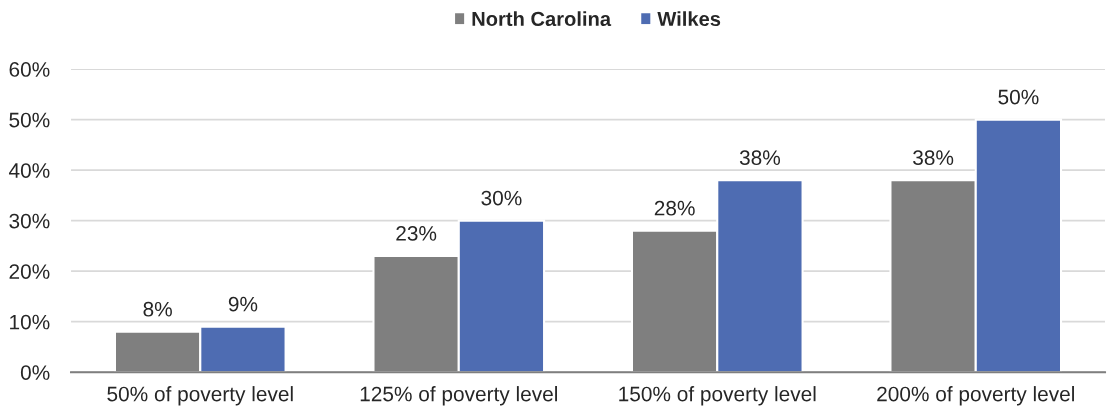 The height and width of the screenshot is (409, 1110). I want to click on data-label: 50%, so click(1018, 97).